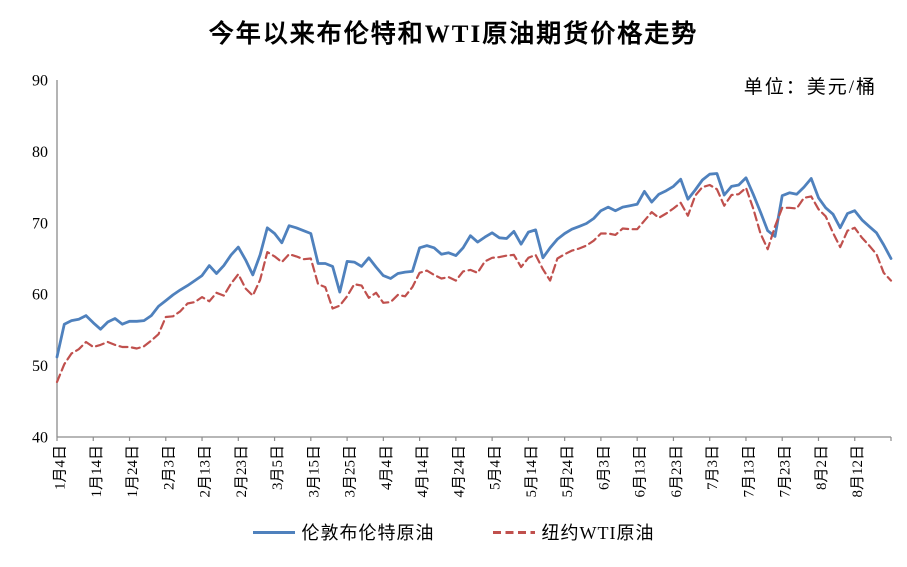 This screenshot has width=907, height=567. Describe the element at coordinates (97, 471) in the screenshot. I see `x-axis-tick-label: 1月14日` at that location.